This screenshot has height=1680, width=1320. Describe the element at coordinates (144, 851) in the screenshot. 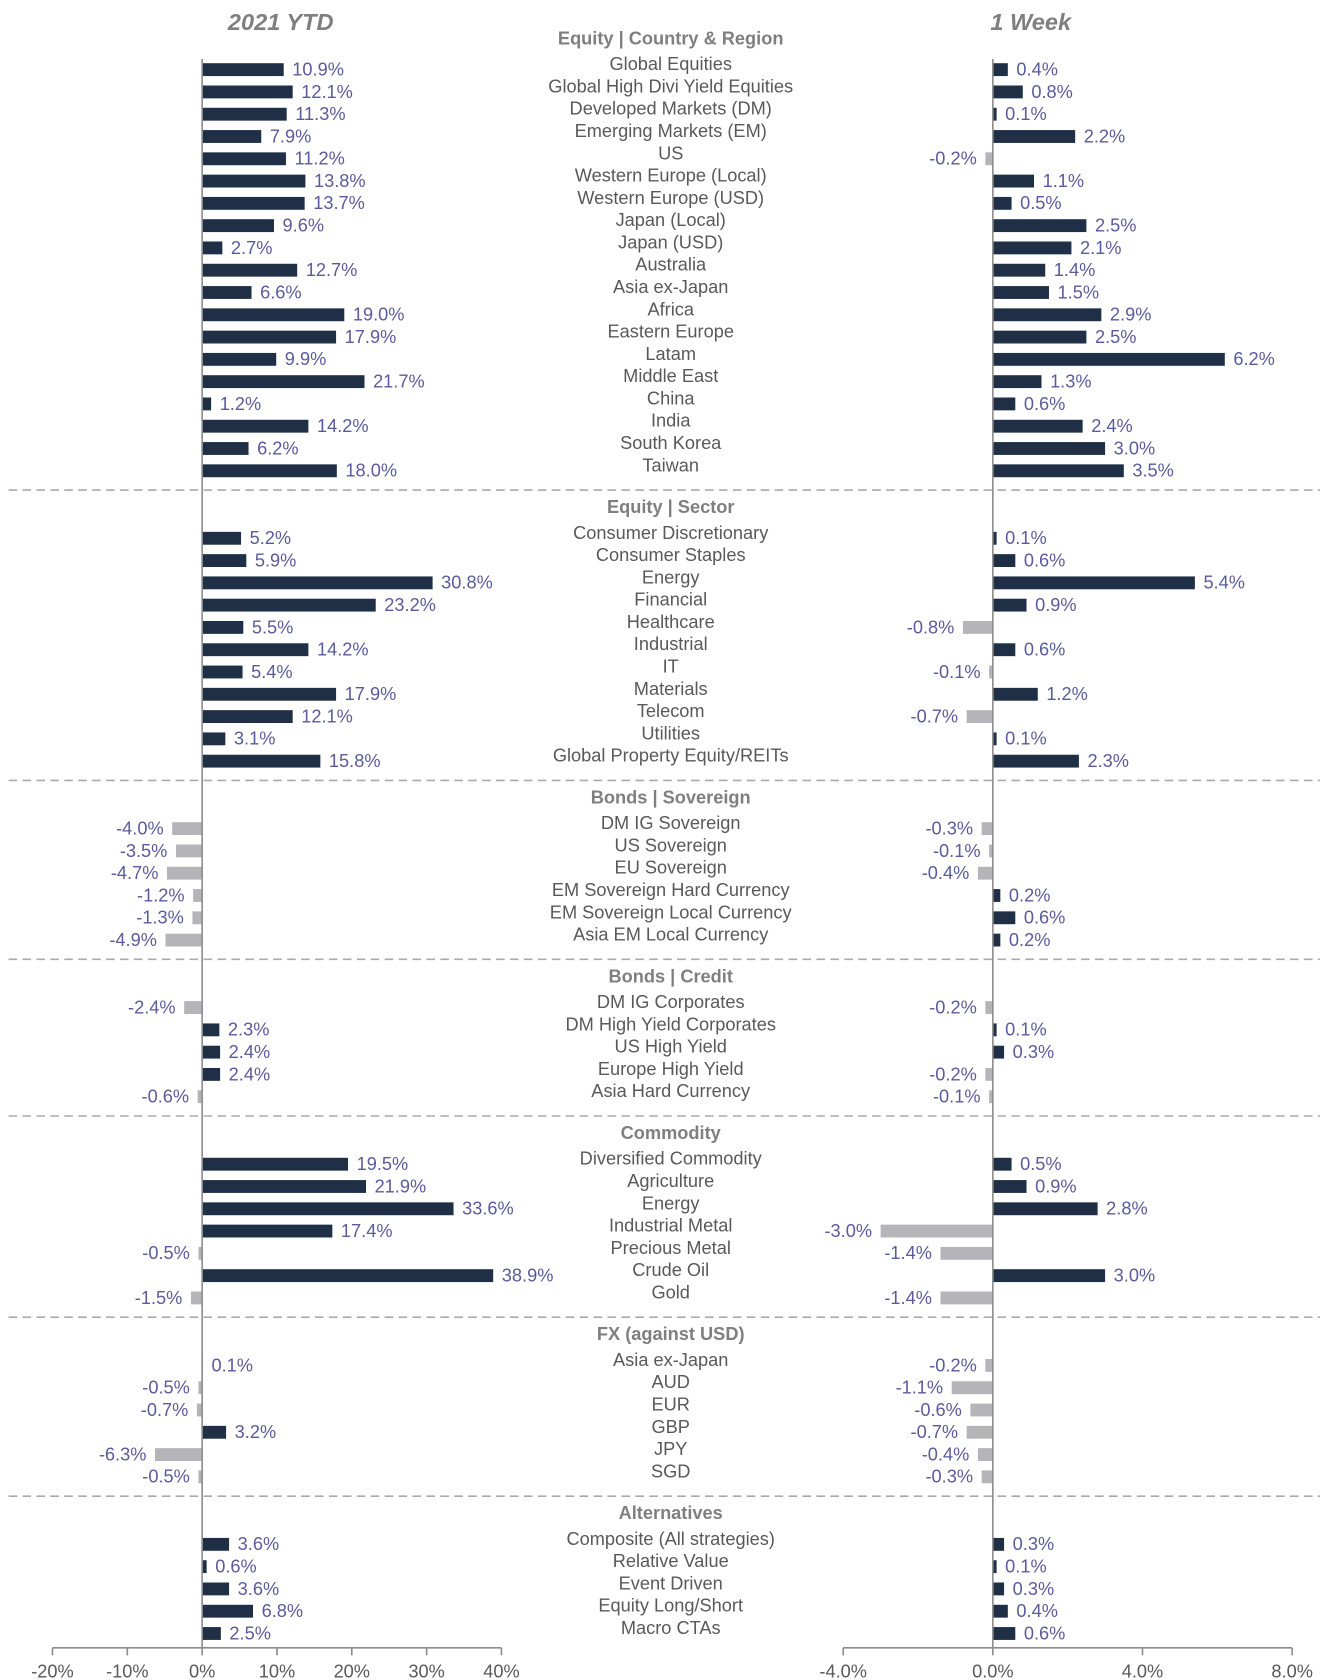

I see `value-label: -3.5%` at that location.